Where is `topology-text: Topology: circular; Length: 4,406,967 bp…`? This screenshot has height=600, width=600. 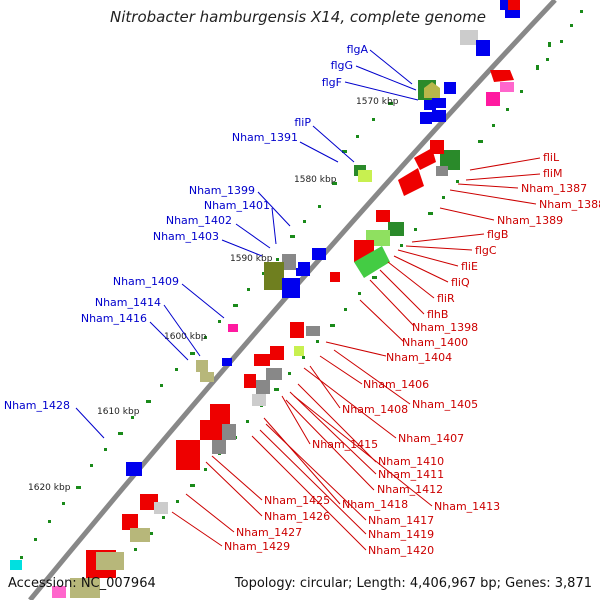 topology-text: Topology: circular; Length: 4,406,967 bp… is located at coordinates (413, 583).